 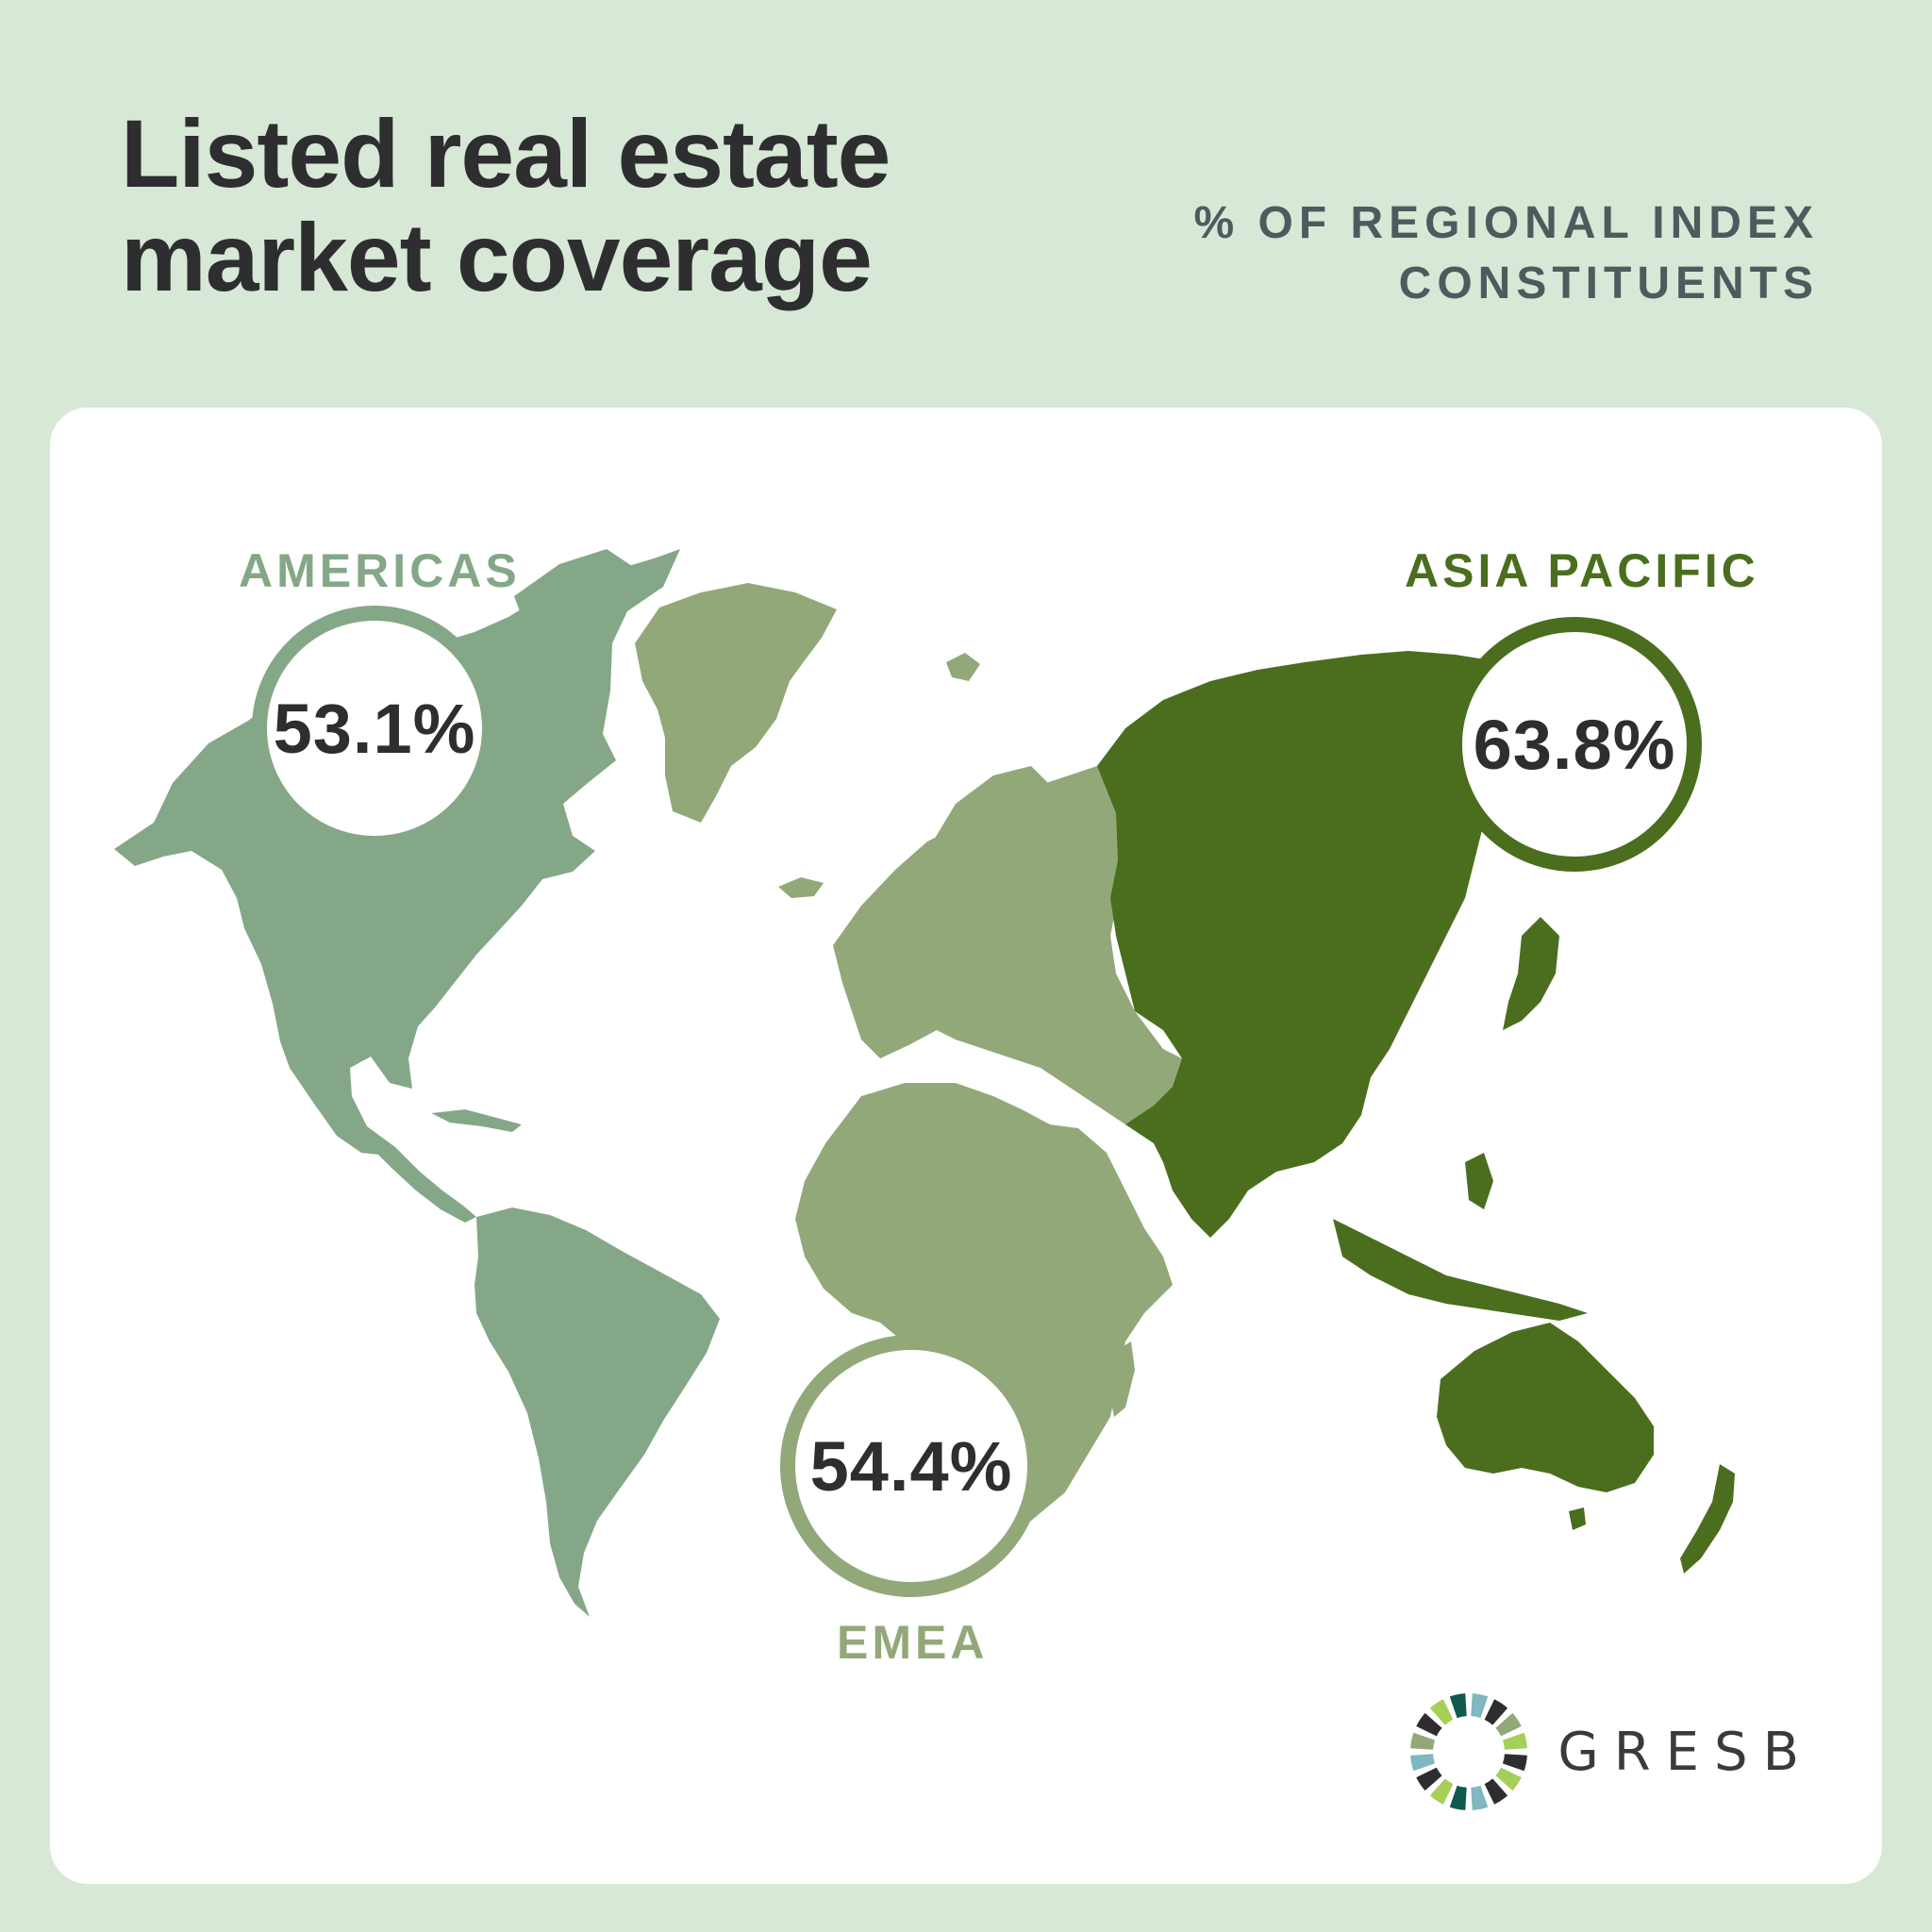 What do you see at coordinates (380, 571) in the screenshot?
I see `americas-label: AMERICAS` at bounding box center [380, 571].